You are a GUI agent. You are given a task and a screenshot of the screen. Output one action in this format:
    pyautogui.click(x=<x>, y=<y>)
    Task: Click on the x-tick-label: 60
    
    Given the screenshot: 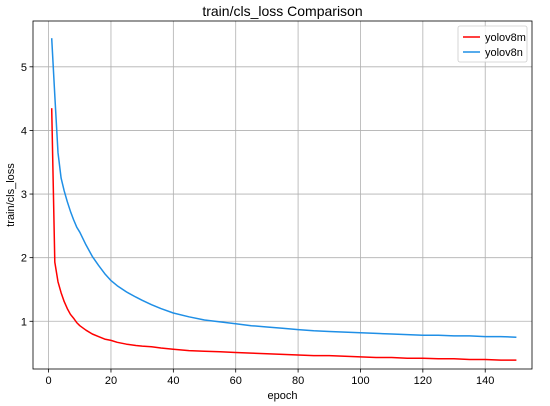 What is the action you would take?
    pyautogui.click(x=236, y=381)
    